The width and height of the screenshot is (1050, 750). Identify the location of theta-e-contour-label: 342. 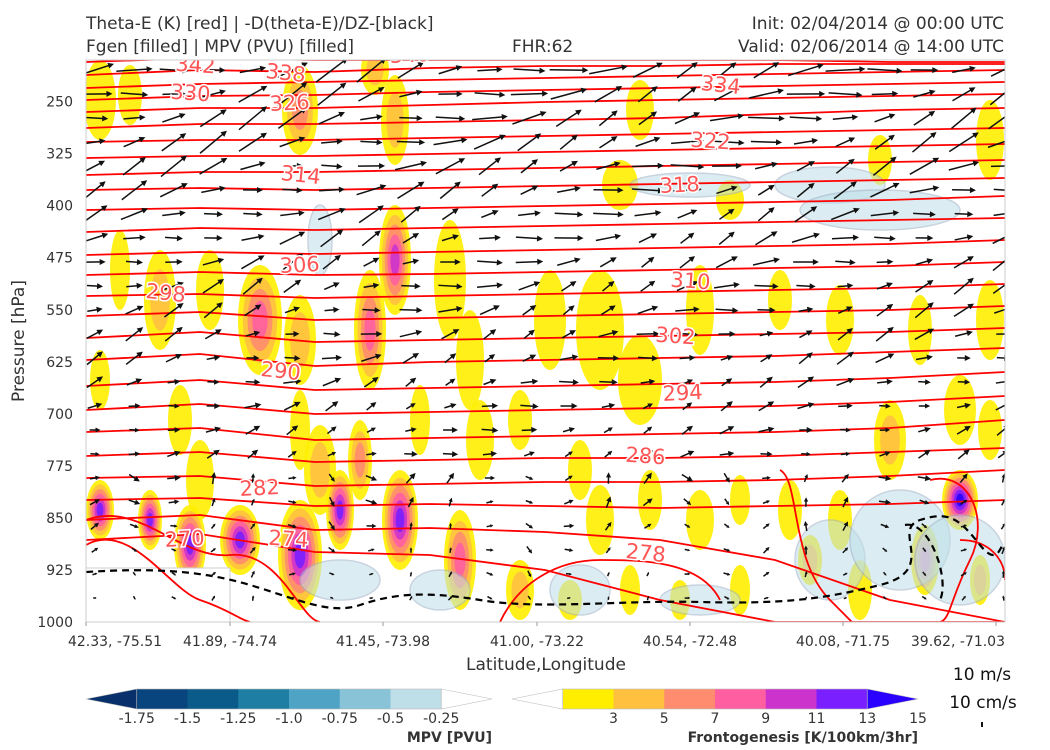
(196, 65).